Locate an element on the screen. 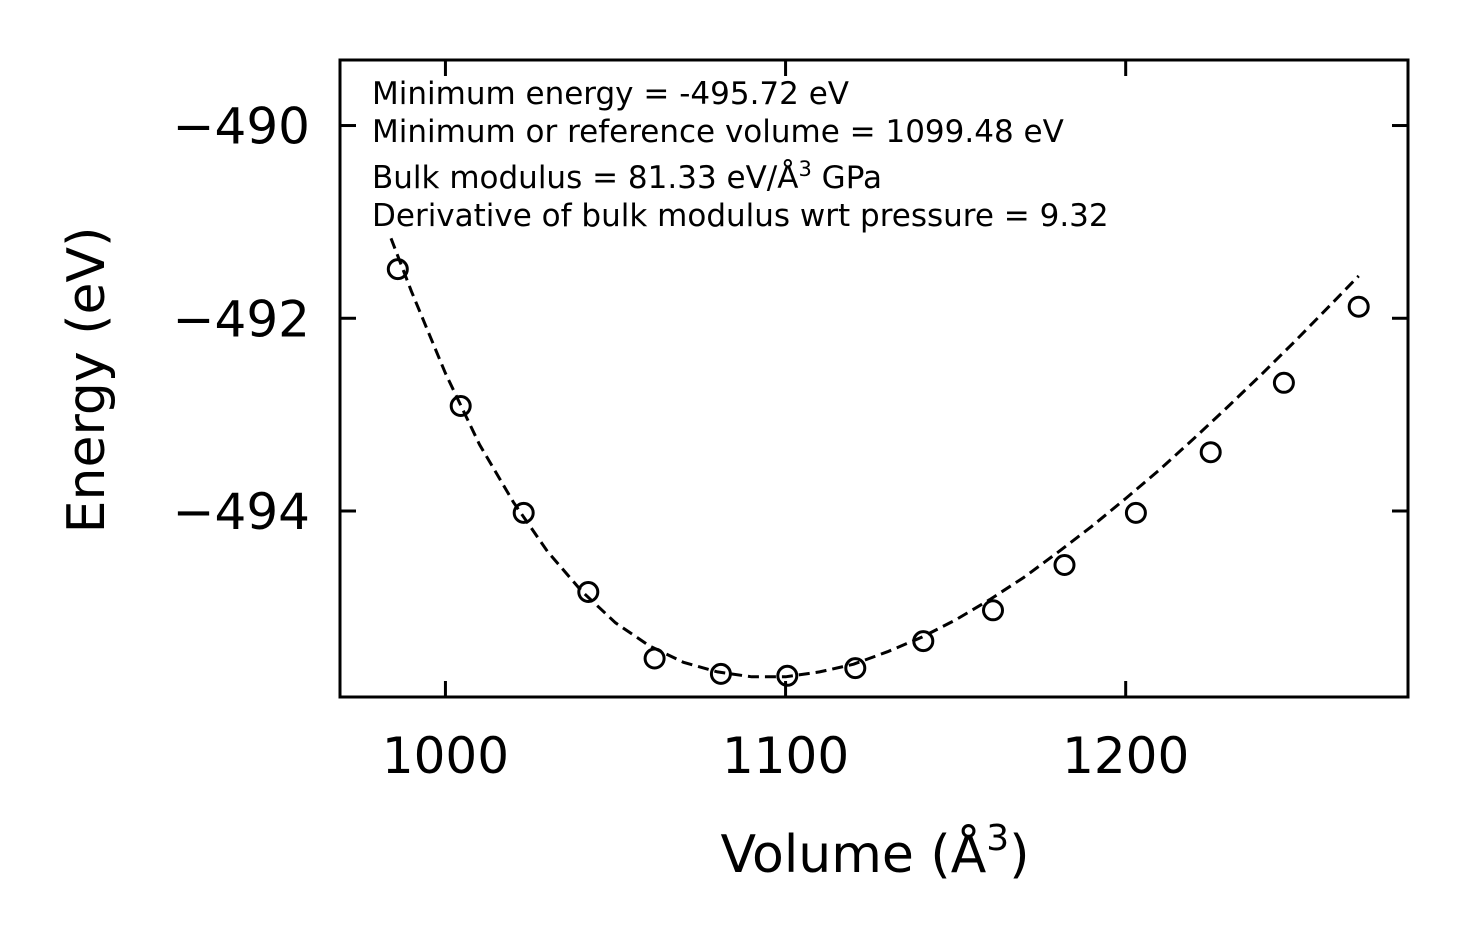  x-axis-label: Volume (Å3) is located at coordinates (875, 851).